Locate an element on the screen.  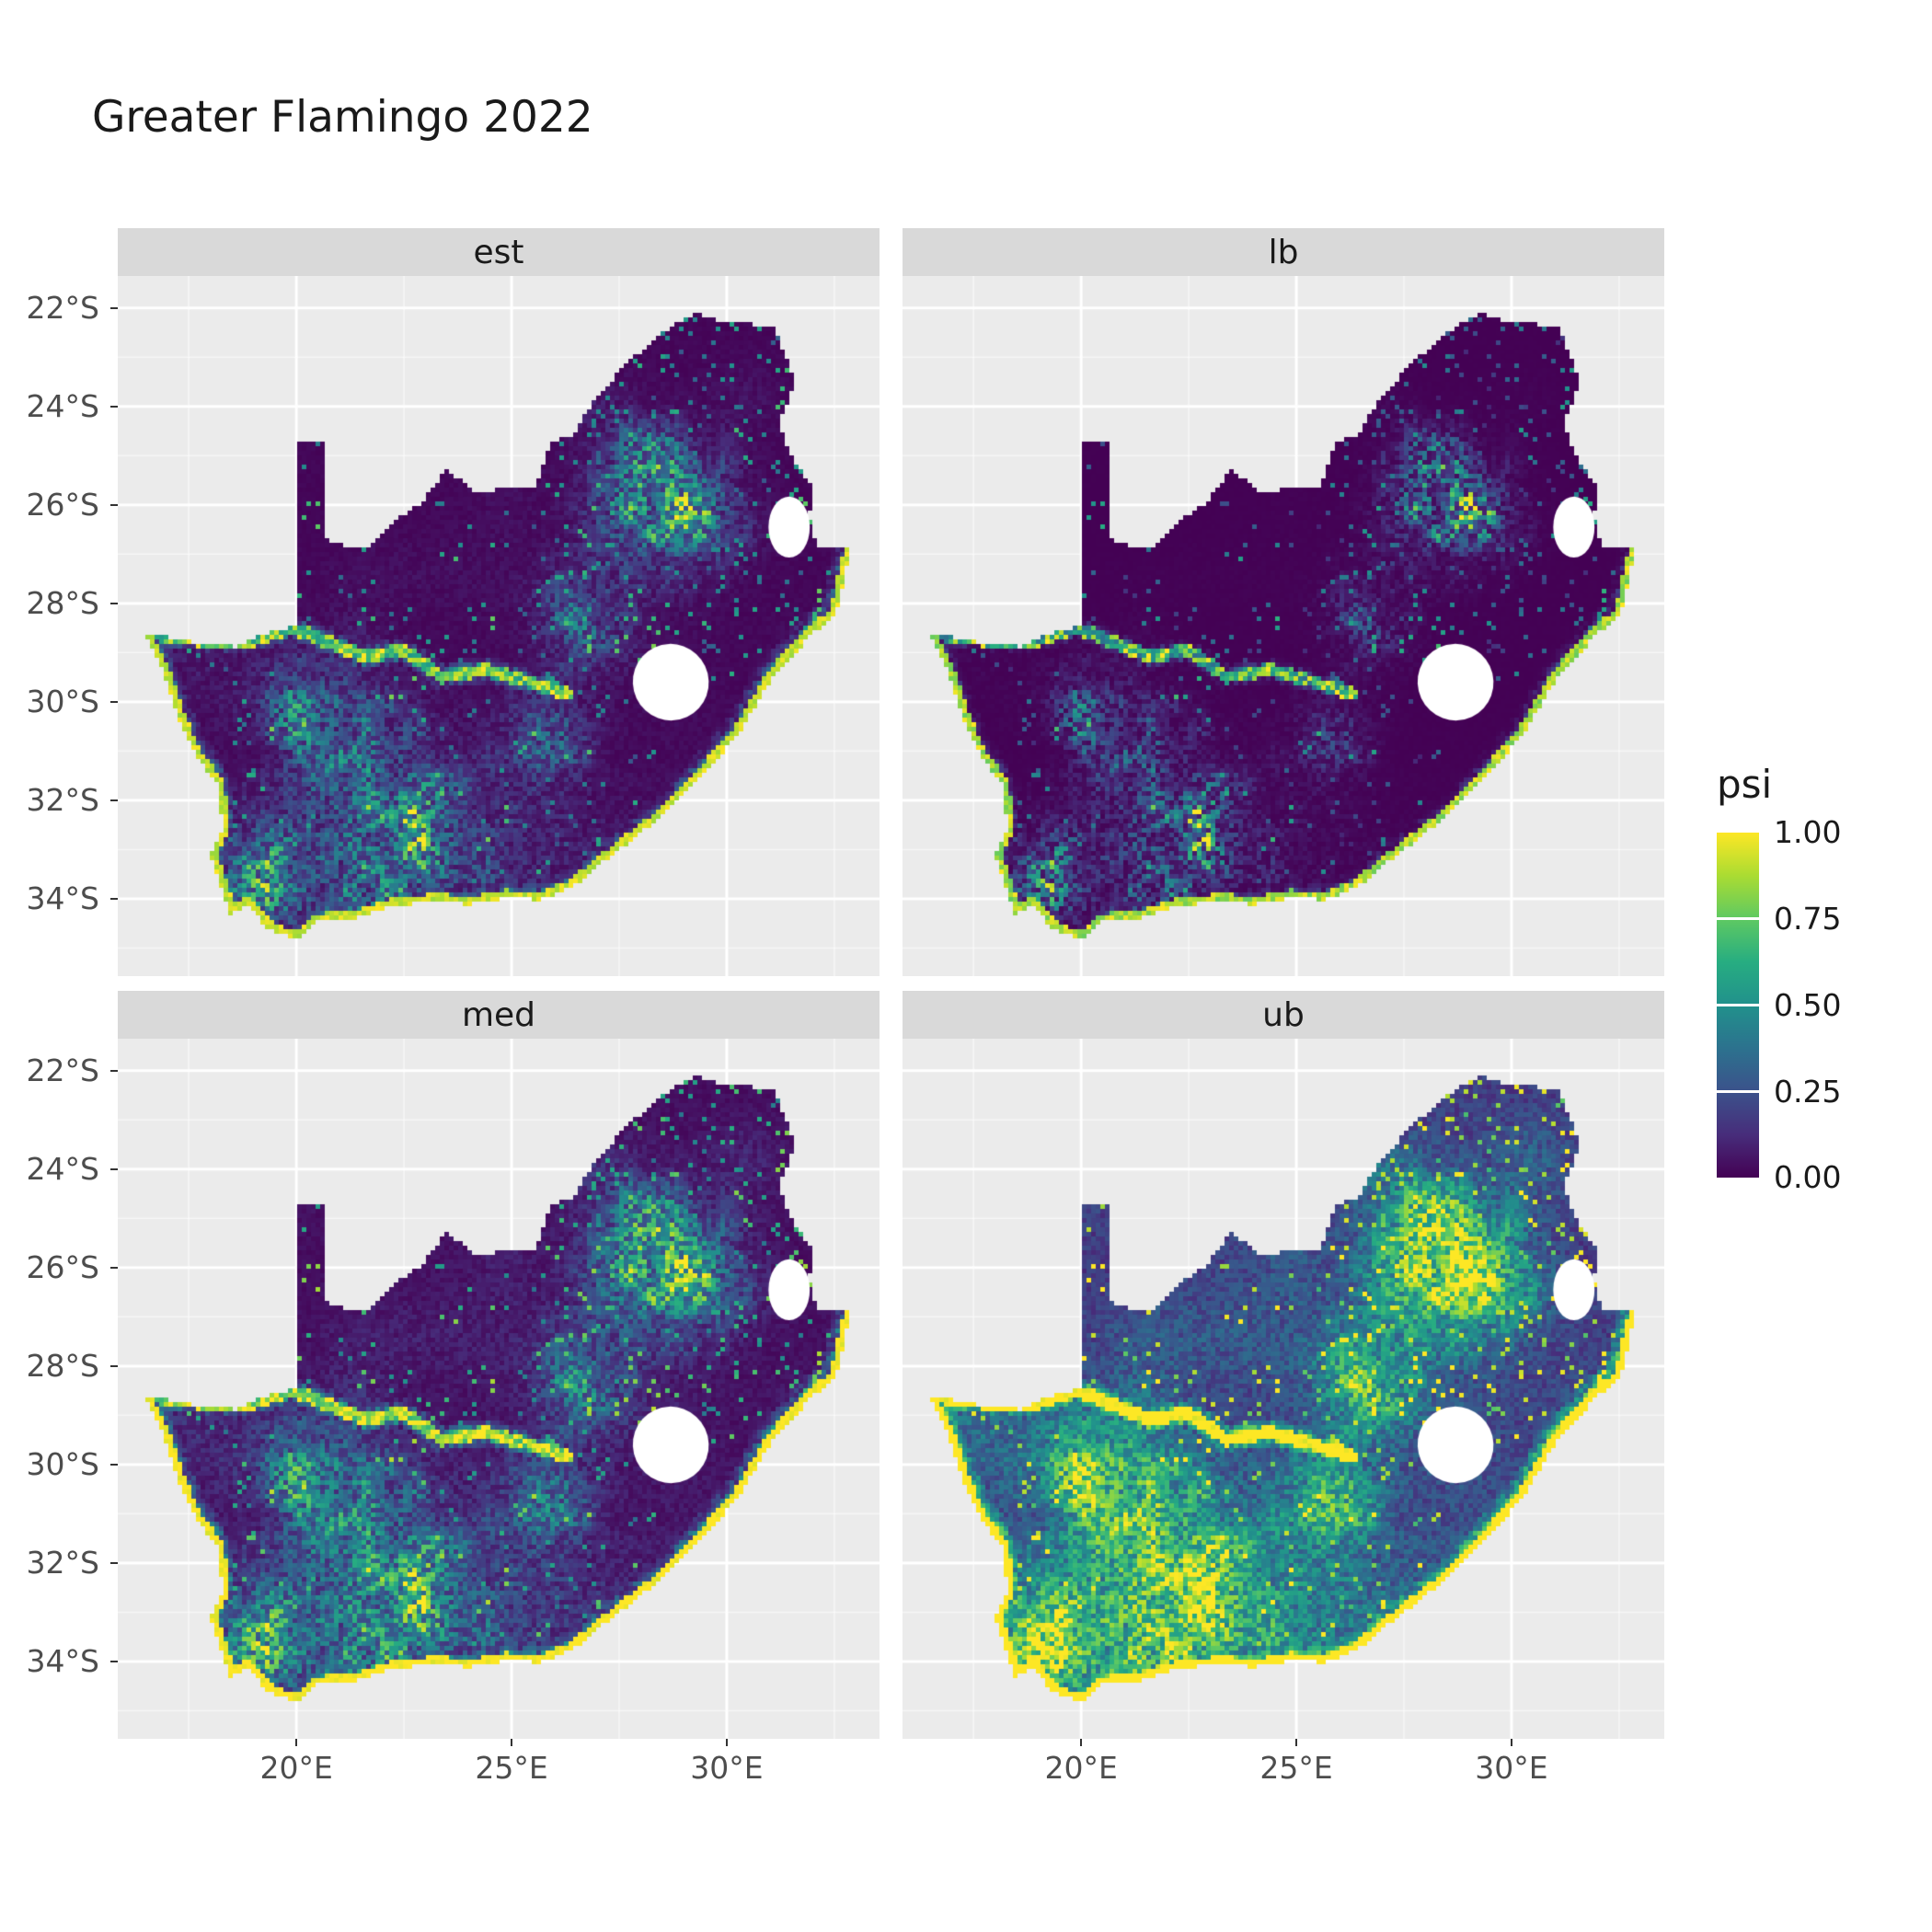
facet-strip-est: est is located at coordinates (499, 252).